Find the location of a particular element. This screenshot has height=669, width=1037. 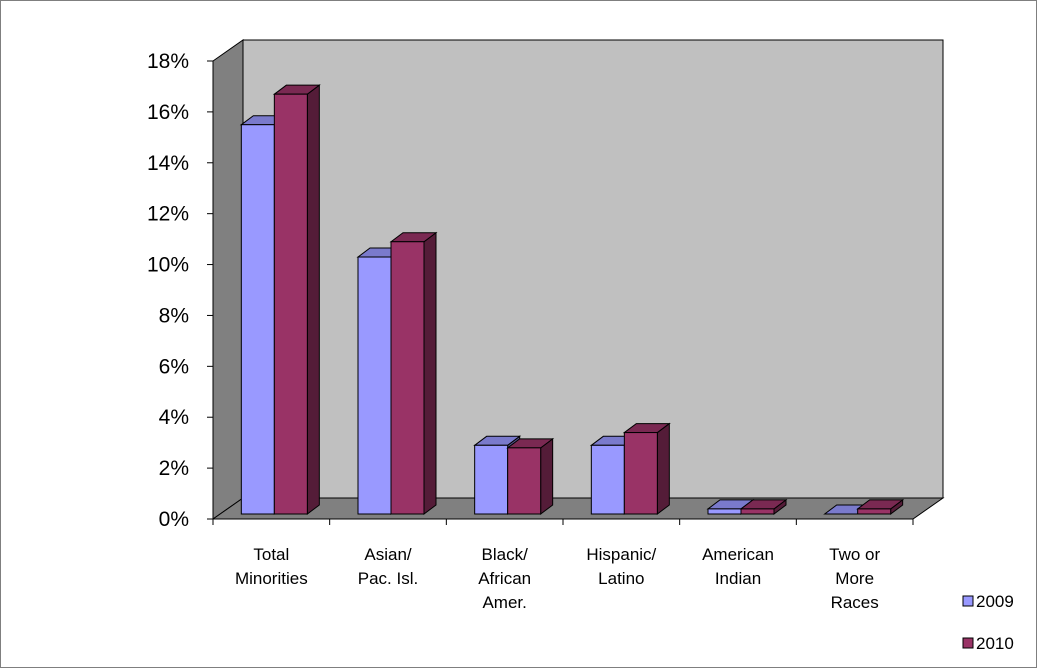

legend-label: 2009 is located at coordinates (995, 601).